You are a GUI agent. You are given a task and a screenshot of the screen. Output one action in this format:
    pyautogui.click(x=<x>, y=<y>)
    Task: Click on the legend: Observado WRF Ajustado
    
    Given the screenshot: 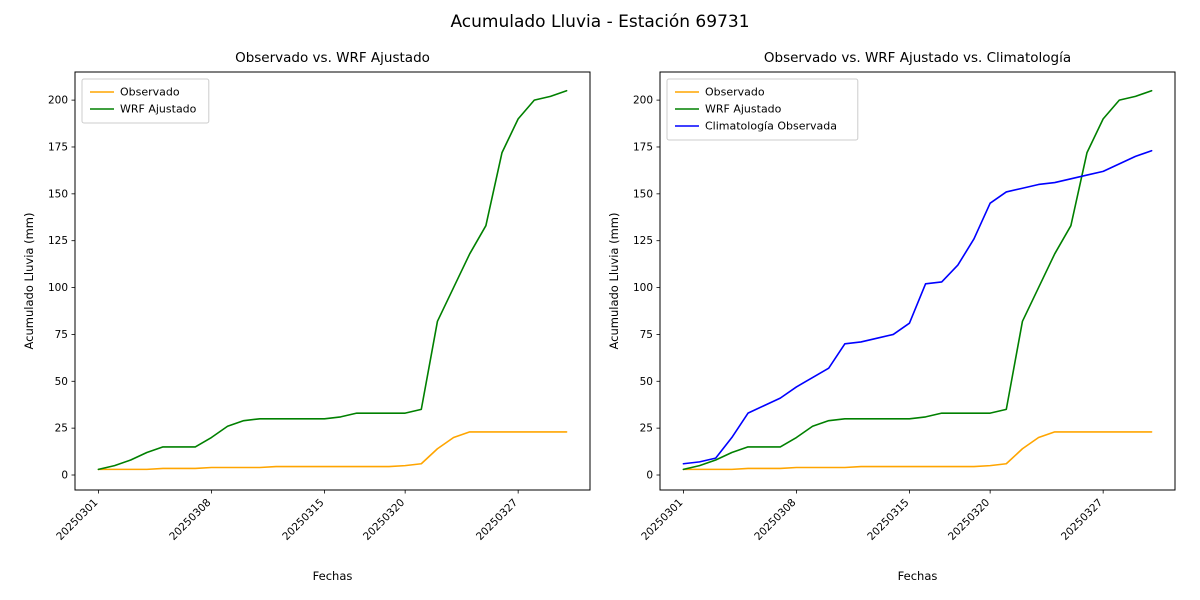 What is the action you would take?
    pyautogui.click(x=145, y=101)
    